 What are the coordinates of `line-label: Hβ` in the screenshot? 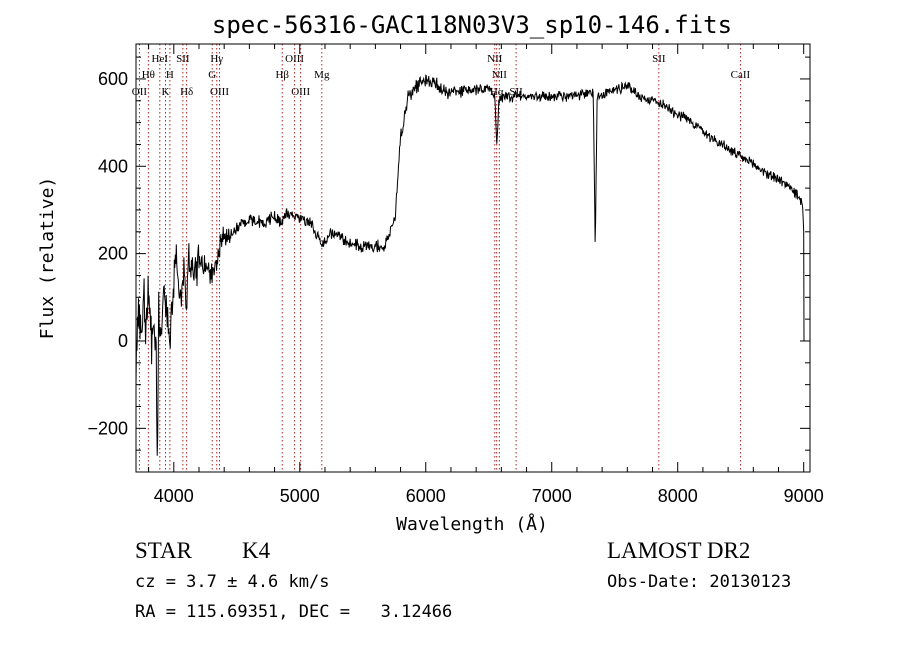 It's located at (282, 75).